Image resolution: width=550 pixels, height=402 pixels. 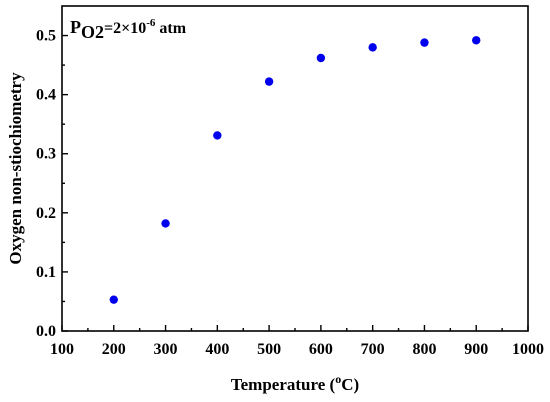 What do you see at coordinates (46, 331) in the screenshot?
I see `y-tick-label: 0.0` at bounding box center [46, 331].